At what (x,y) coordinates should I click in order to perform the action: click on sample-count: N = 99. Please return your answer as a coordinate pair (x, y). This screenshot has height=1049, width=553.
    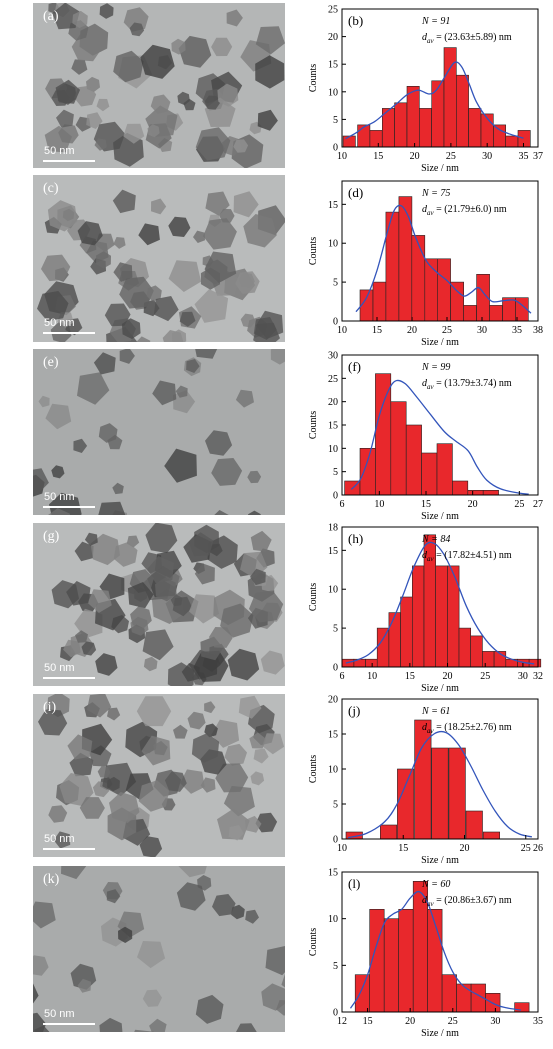
    Looking at the image, I should click on (435, 367).